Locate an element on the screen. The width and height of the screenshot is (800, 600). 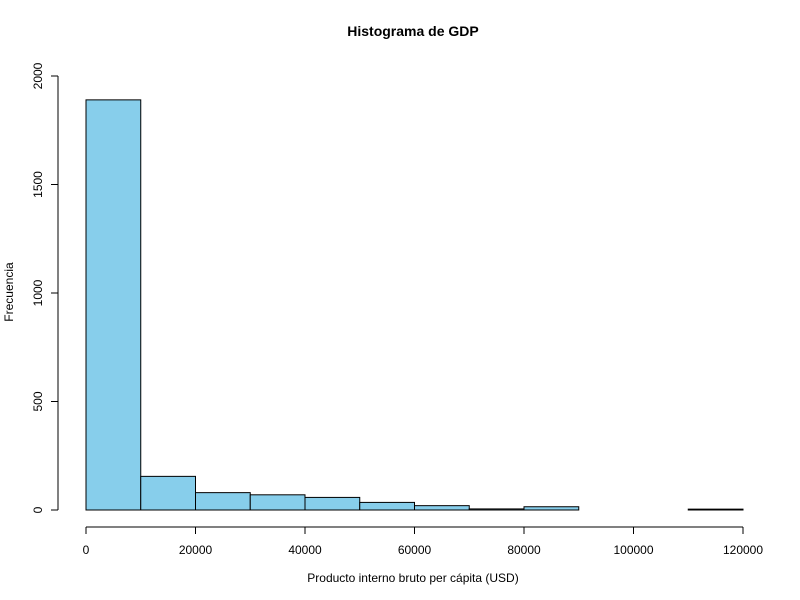
x-tick-label: 80000 is located at coordinates (524, 550).